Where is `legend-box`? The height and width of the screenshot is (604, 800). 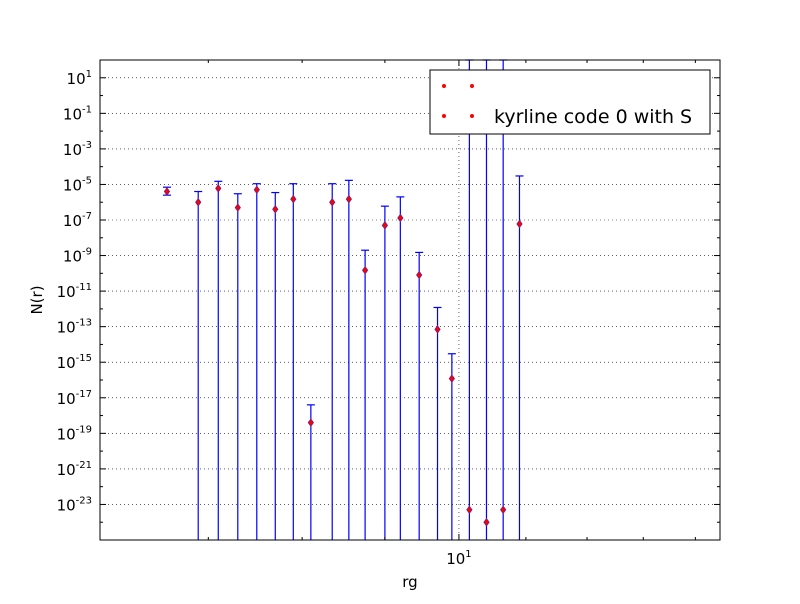 legend-box is located at coordinates (570, 102).